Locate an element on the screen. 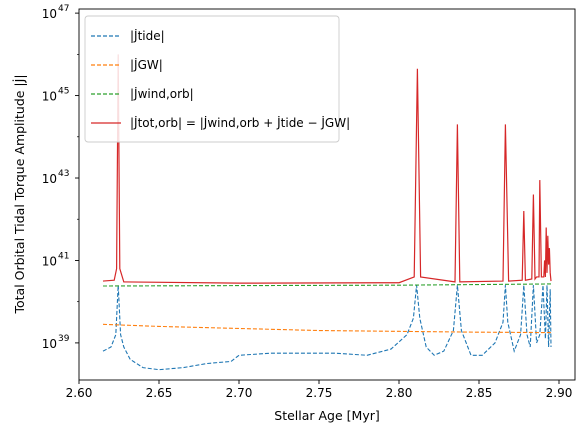  x-tick-label: 2.60 is located at coordinates (79, 393).